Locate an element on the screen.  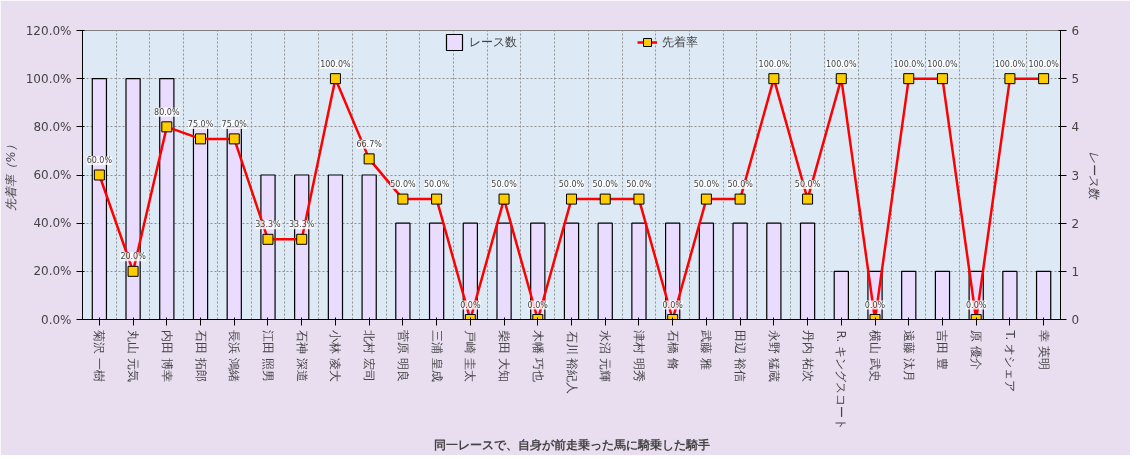
x-tick-label: 三浦 皇成 is located at coordinates (436, 356).